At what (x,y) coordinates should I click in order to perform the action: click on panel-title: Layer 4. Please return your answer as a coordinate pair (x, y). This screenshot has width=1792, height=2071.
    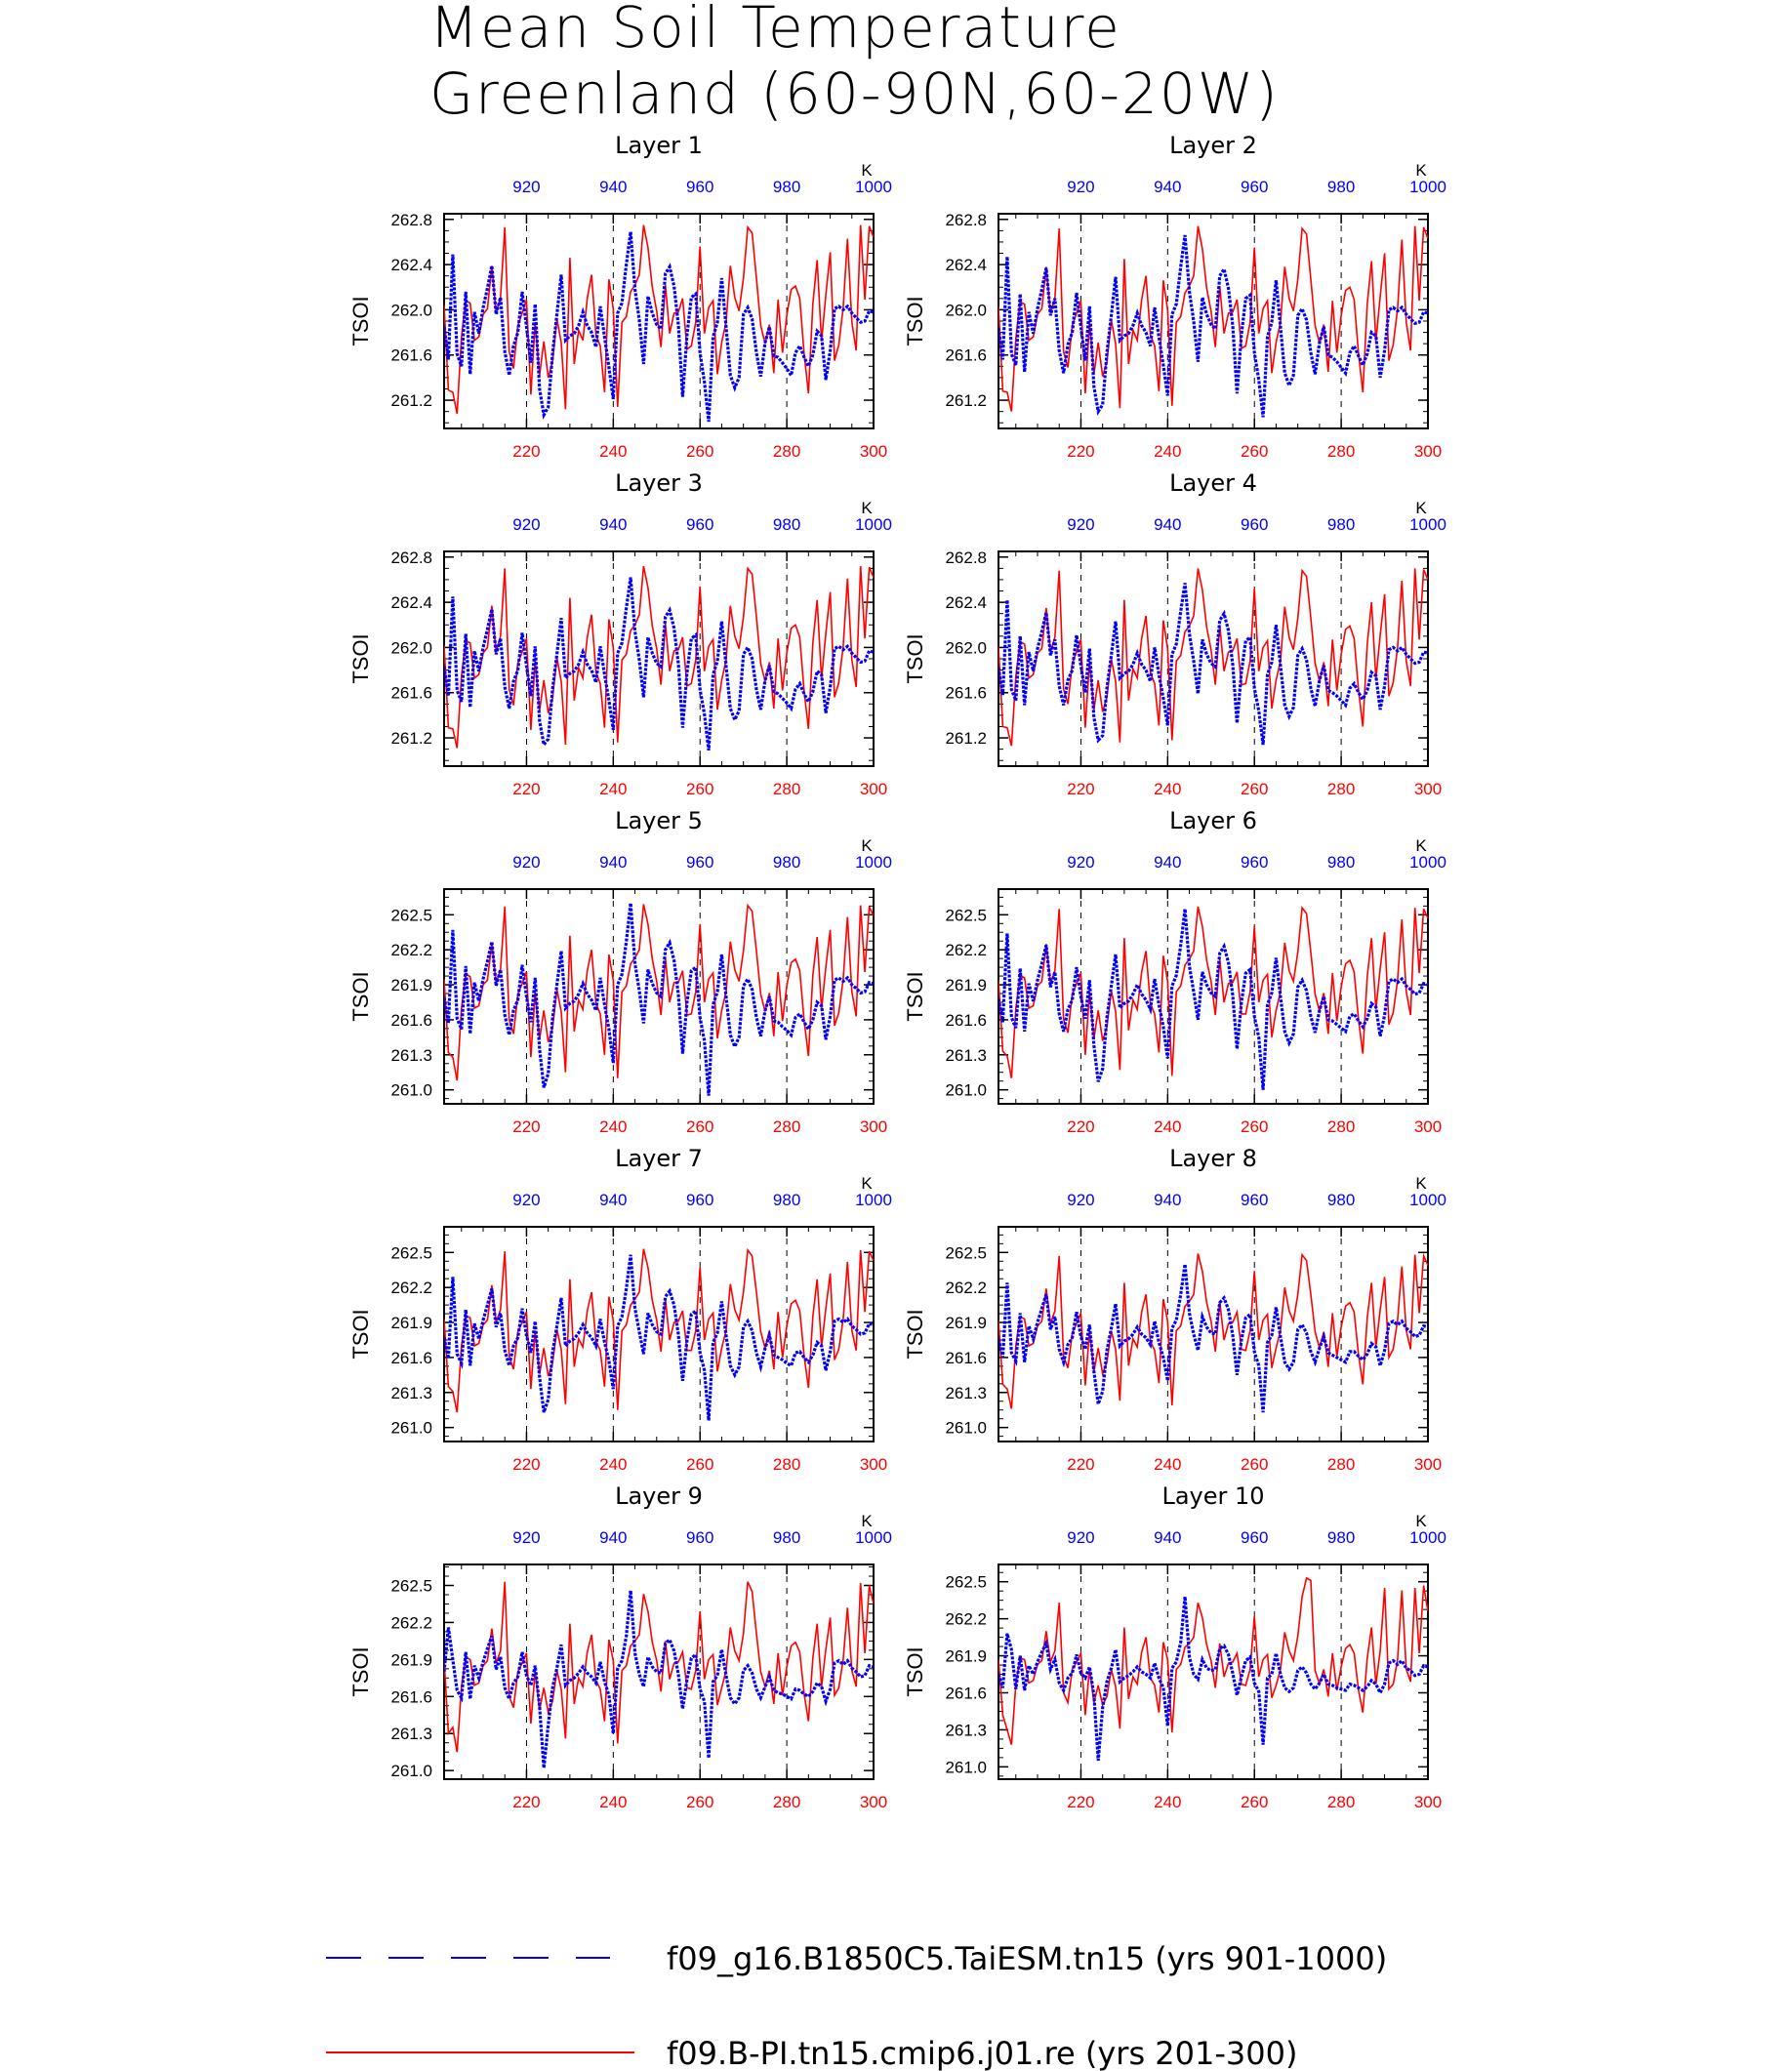
    Looking at the image, I should click on (1213, 483).